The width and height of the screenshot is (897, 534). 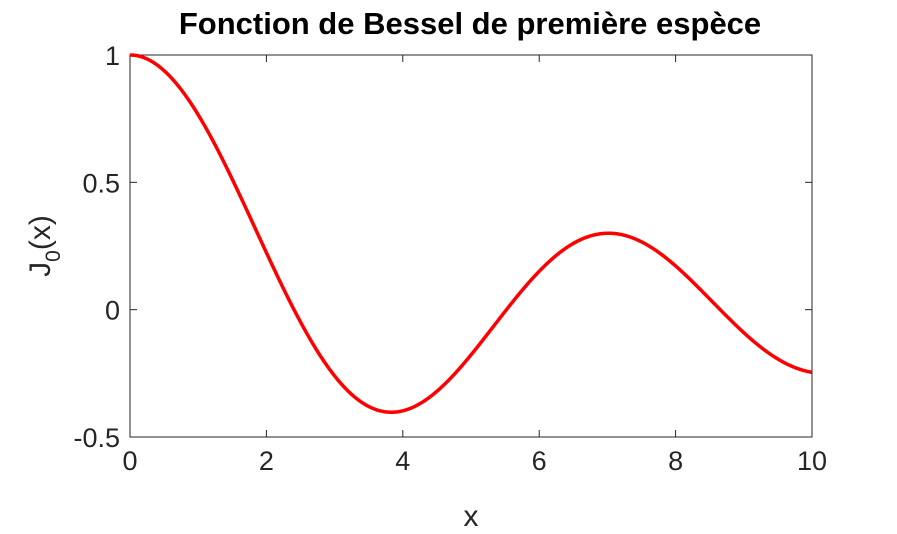 I want to click on x-tick-label-4: 8, so click(x=675, y=461).